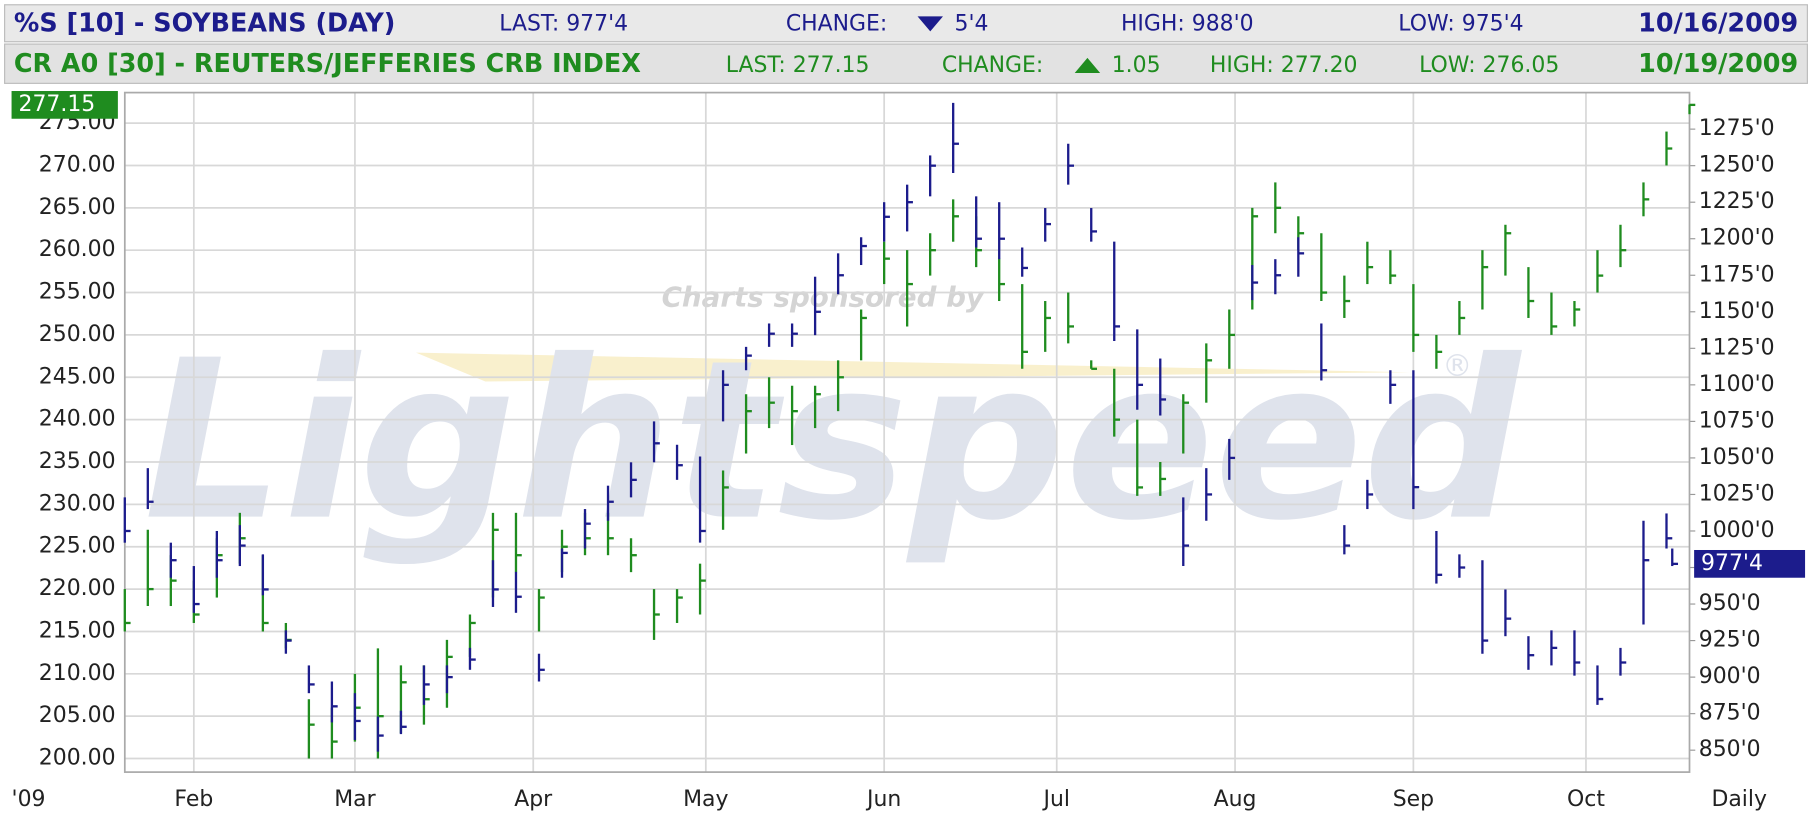 The width and height of the screenshot is (1812, 815). What do you see at coordinates (77, 715) in the screenshot?
I see `y-tick-label: 205.00` at bounding box center [77, 715].